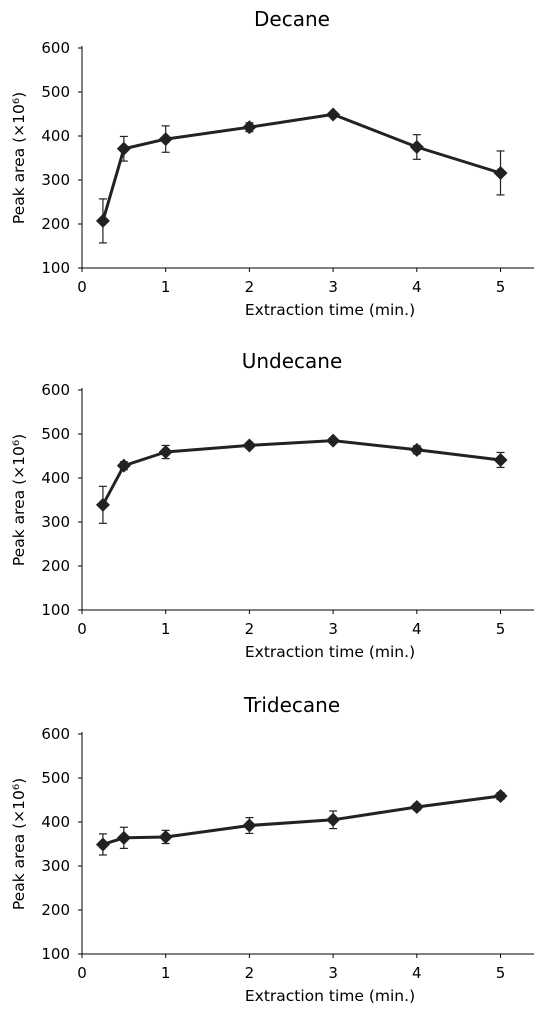 The width and height of the screenshot is (536, 1010). What do you see at coordinates (292, 361) in the screenshot?
I see `chart-title: Undecane` at bounding box center [292, 361].